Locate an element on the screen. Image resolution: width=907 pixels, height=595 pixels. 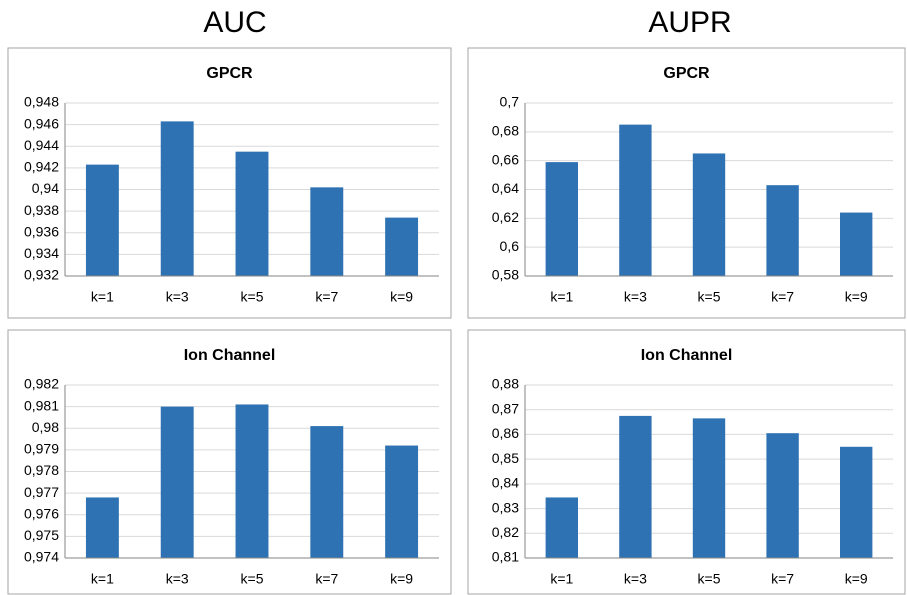
y-tick-label: 0,978 is located at coordinates (41, 470).